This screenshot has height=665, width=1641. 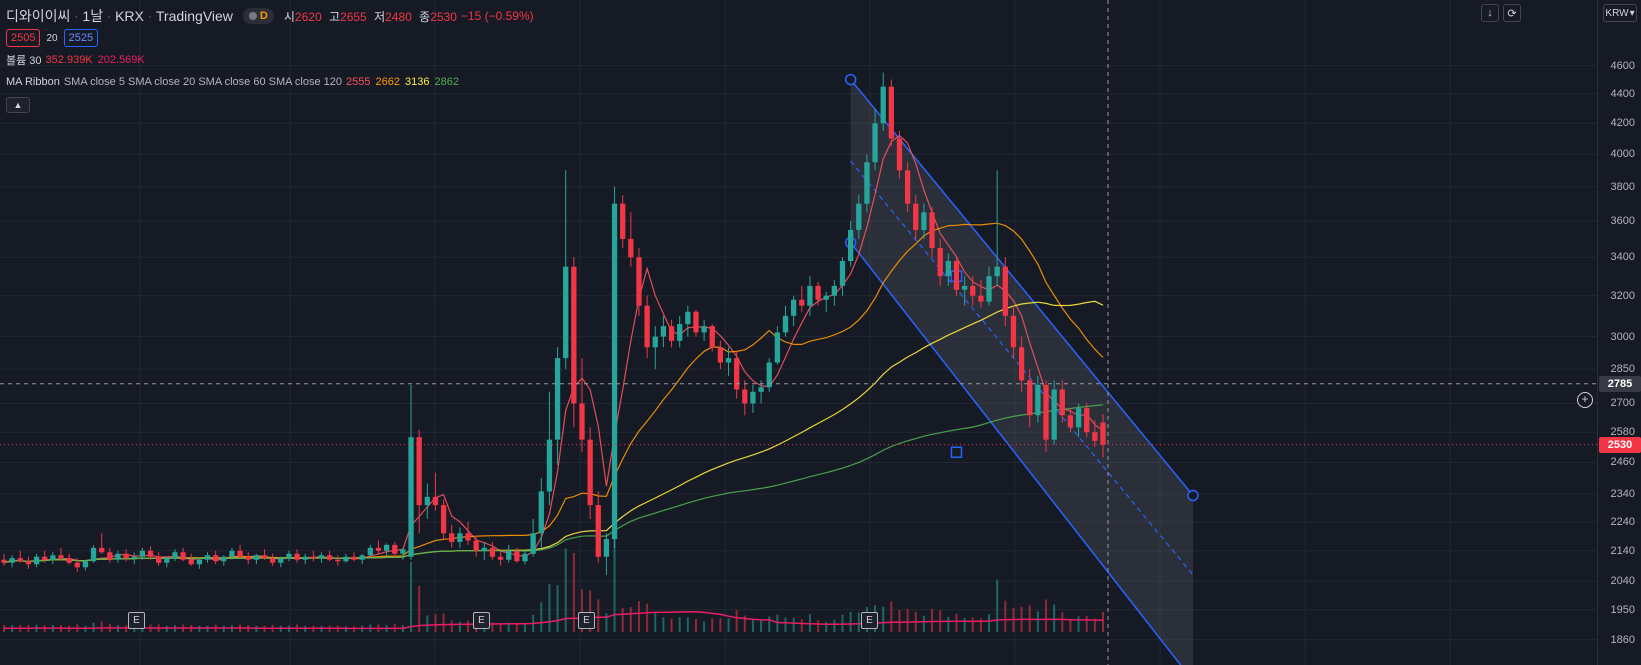 I want to click on high-label: 고, so click(x=334, y=16).